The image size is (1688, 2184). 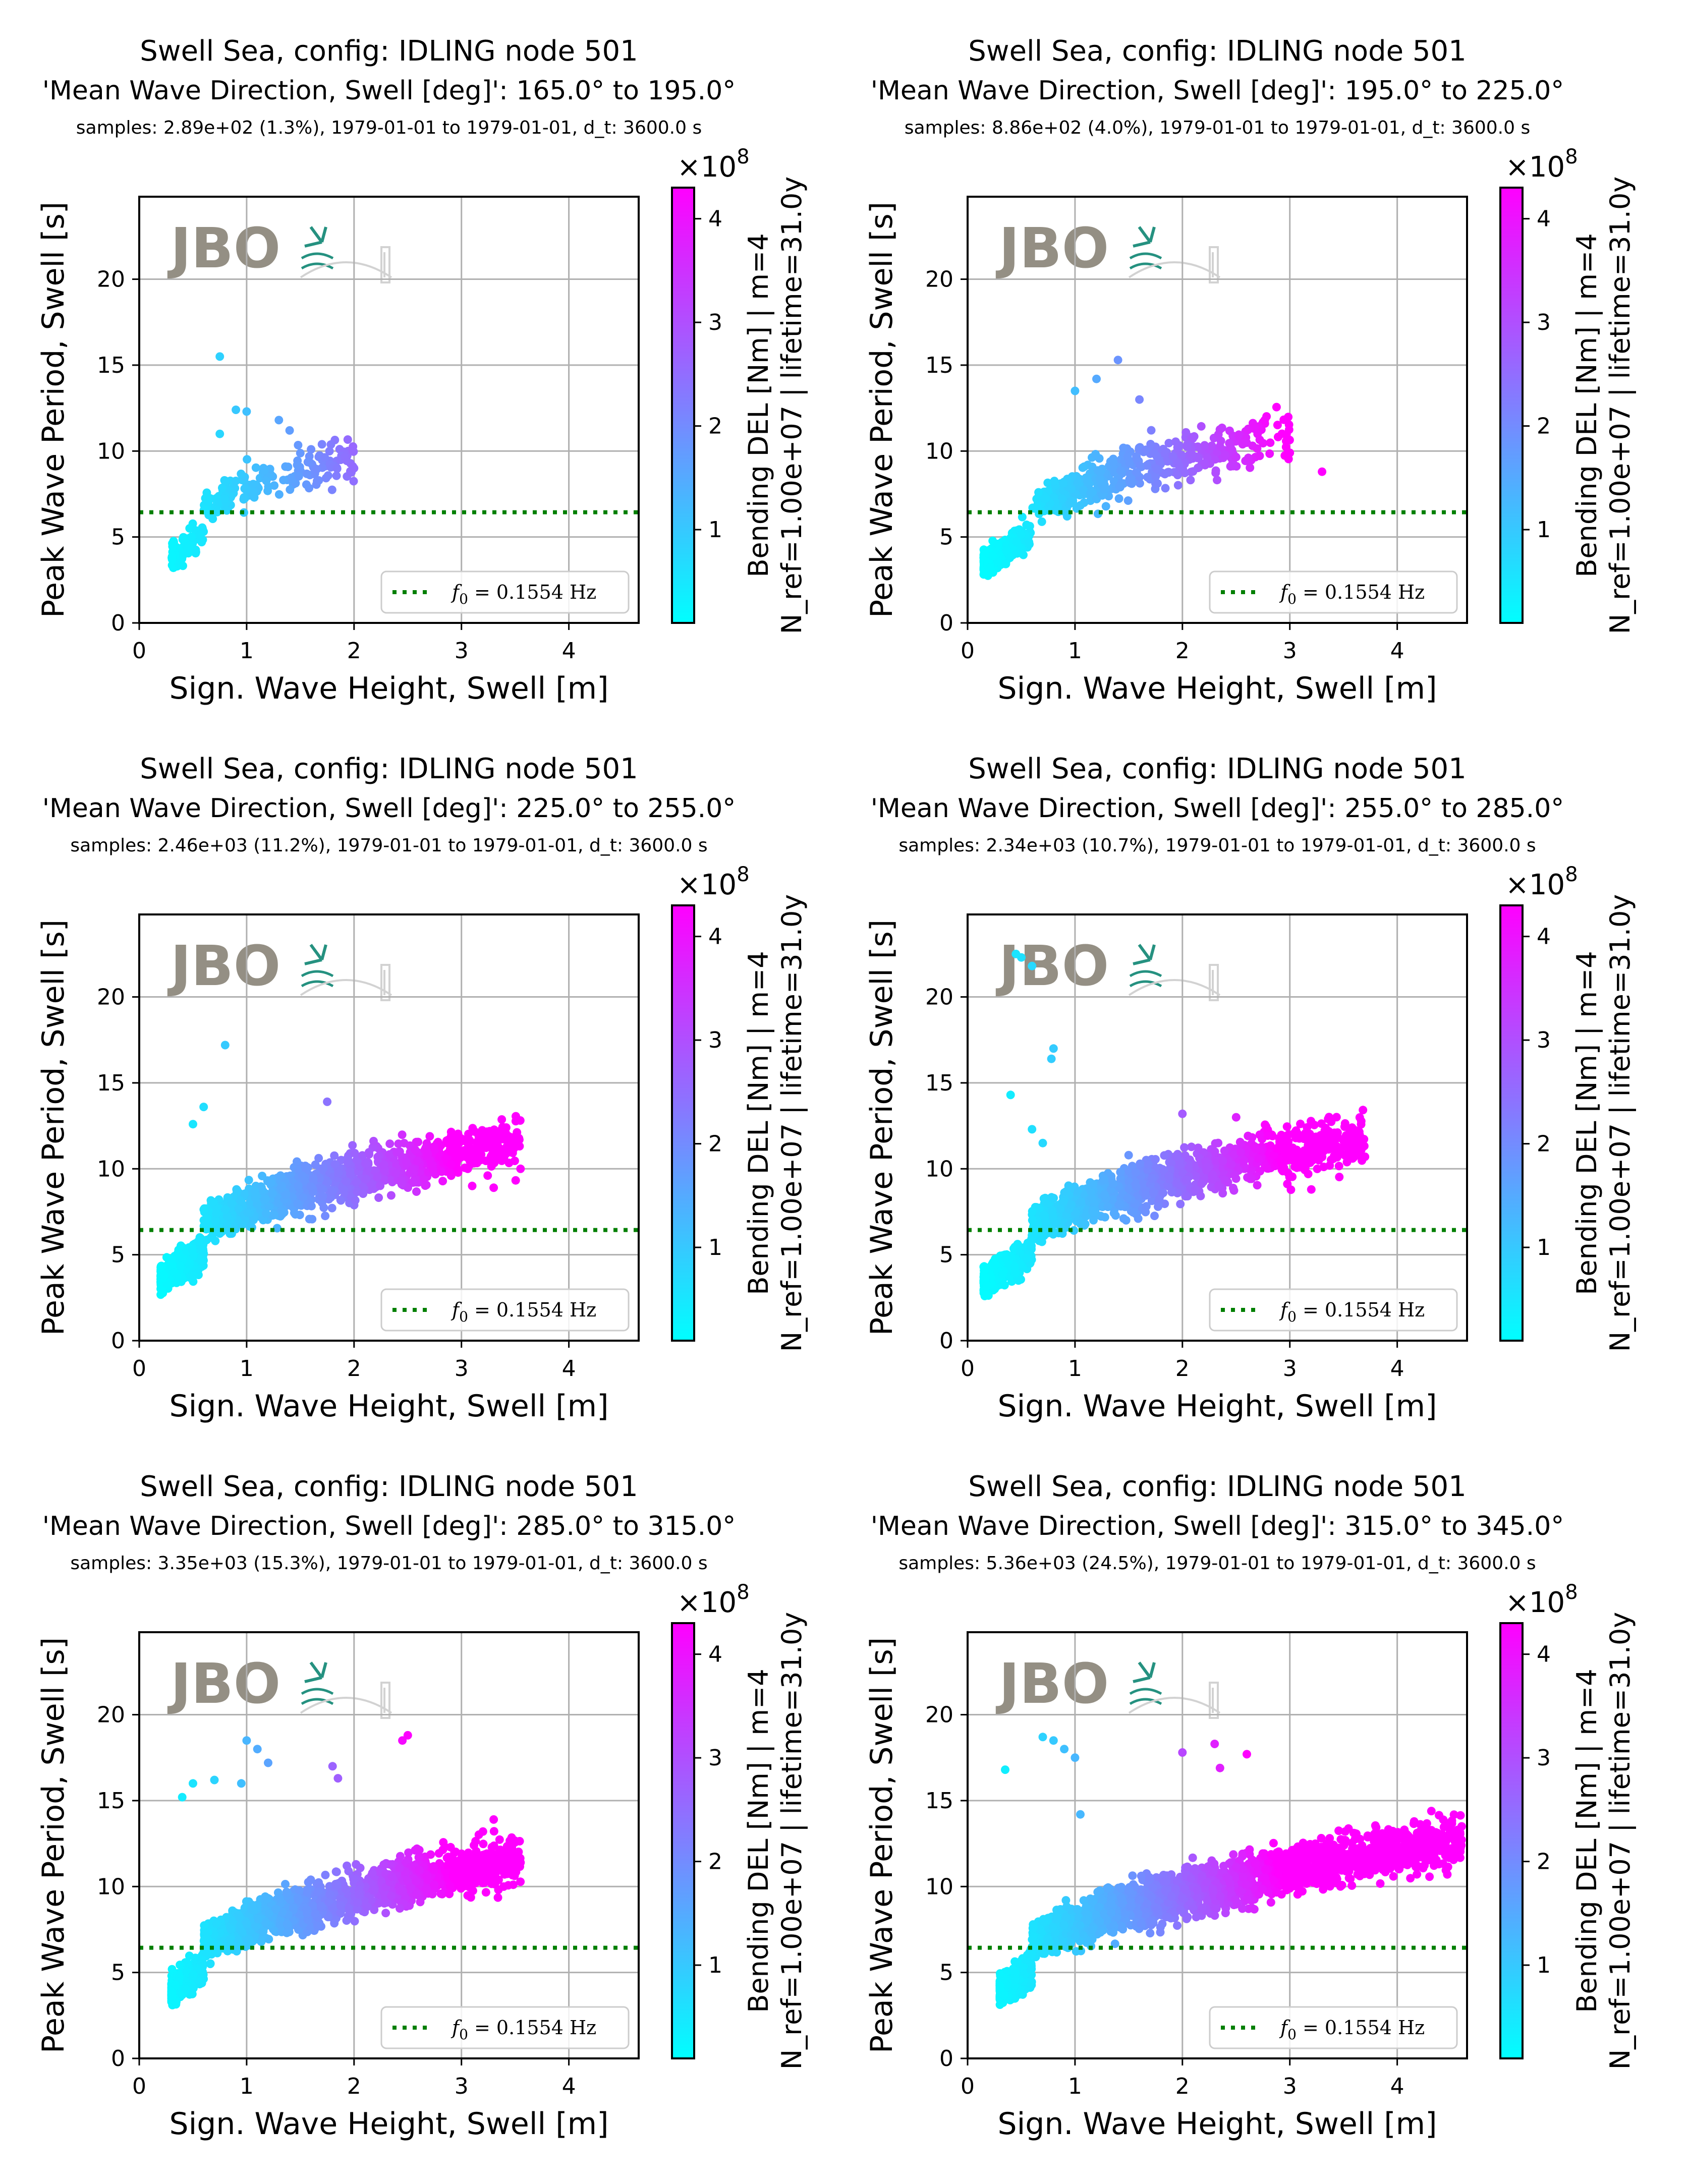 What do you see at coordinates (317, 261) in the screenshot?
I see `wave-icon` at bounding box center [317, 261].